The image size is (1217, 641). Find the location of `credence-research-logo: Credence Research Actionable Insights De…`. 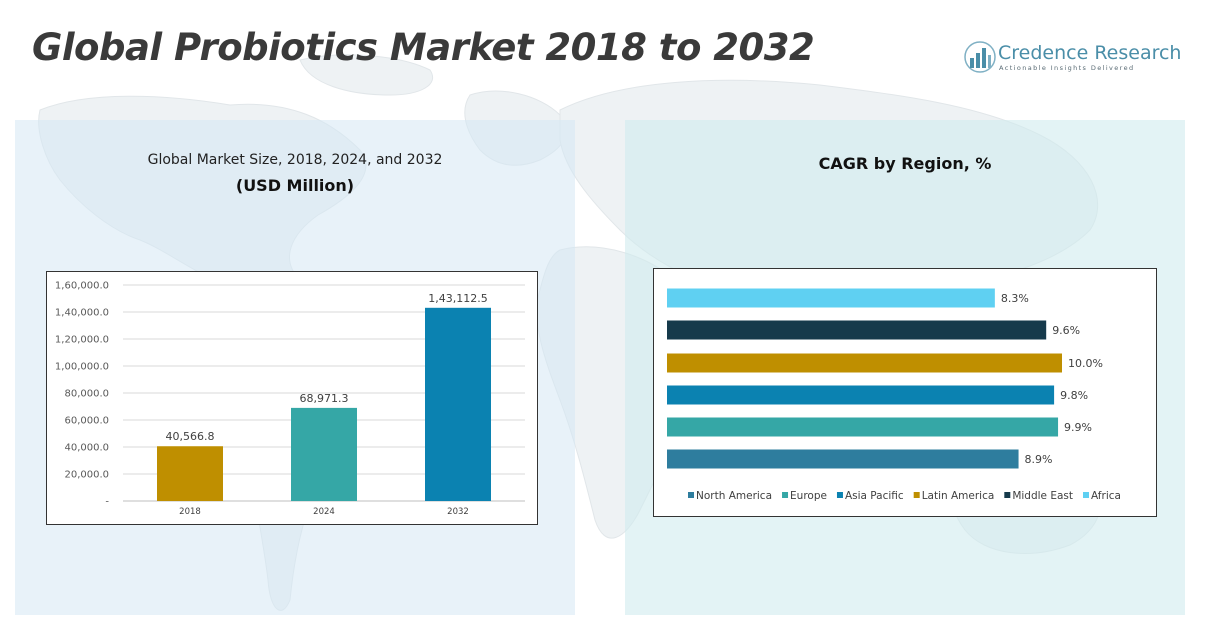

credence-research-logo: Credence Research Actionable Insights De… is located at coordinates (1072, 58).